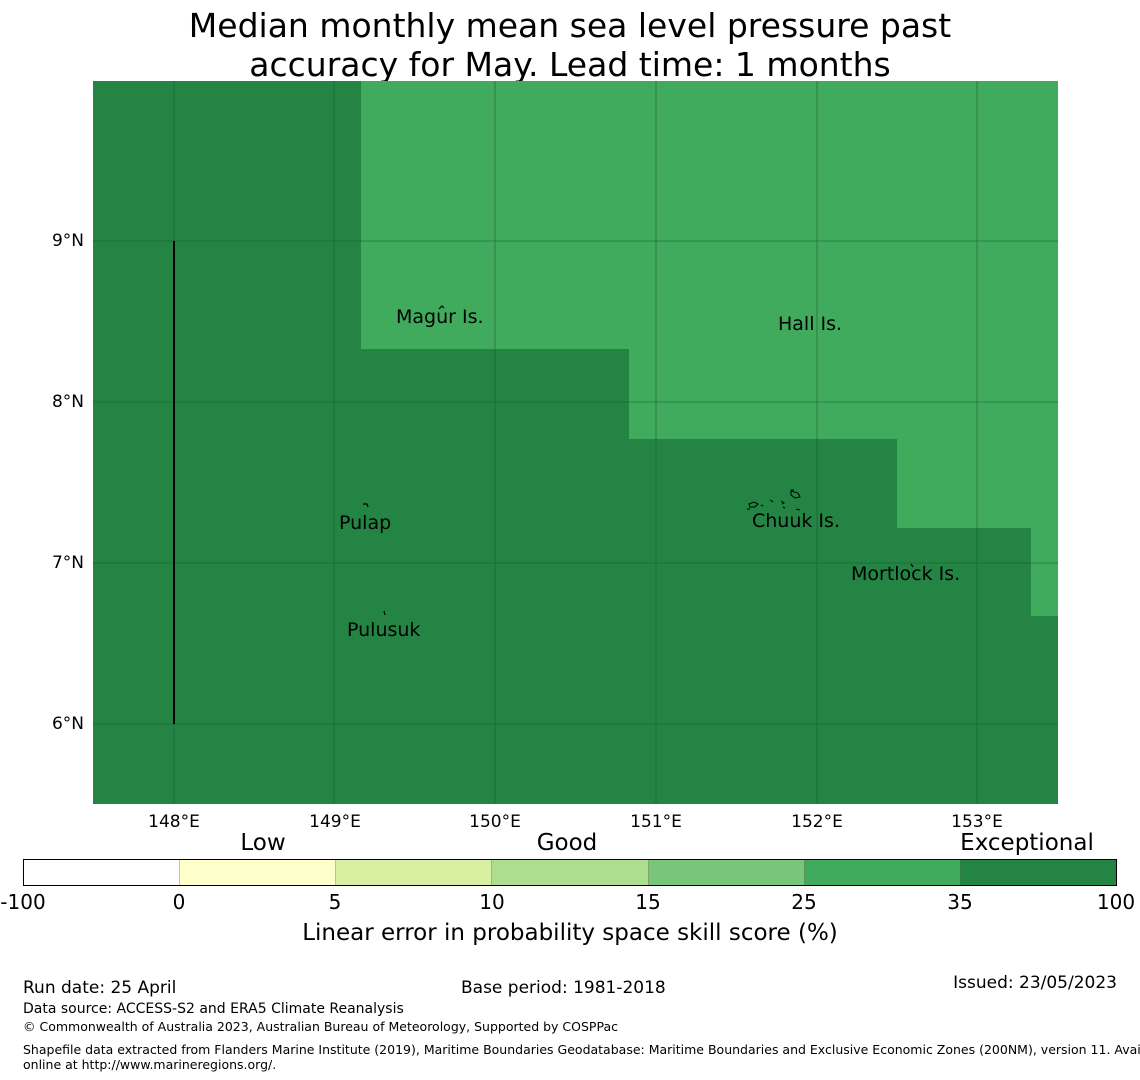 The image size is (1140, 1080). Describe the element at coordinates (440, 317) in the screenshot. I see `place-label-magur: Magur Is.` at that location.